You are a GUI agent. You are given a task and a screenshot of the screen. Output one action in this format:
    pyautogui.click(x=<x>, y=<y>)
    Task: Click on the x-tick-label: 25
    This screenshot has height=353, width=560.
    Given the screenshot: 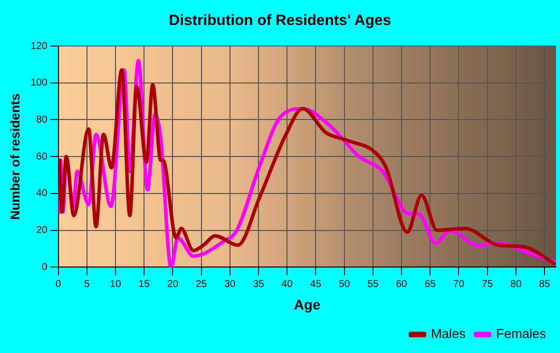 What is the action you would take?
    pyautogui.click(x=202, y=284)
    